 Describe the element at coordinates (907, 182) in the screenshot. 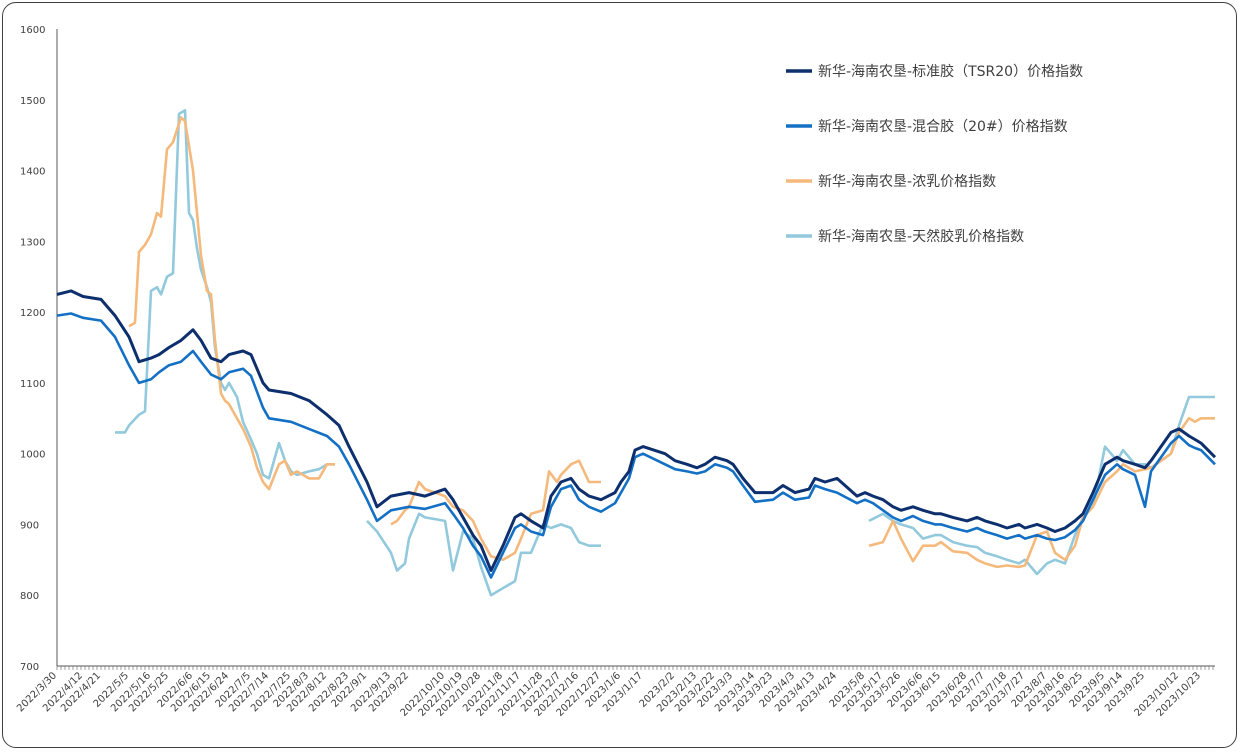

I see `legend-label: 新华-海南农垦-浓乳价格指数` at that location.